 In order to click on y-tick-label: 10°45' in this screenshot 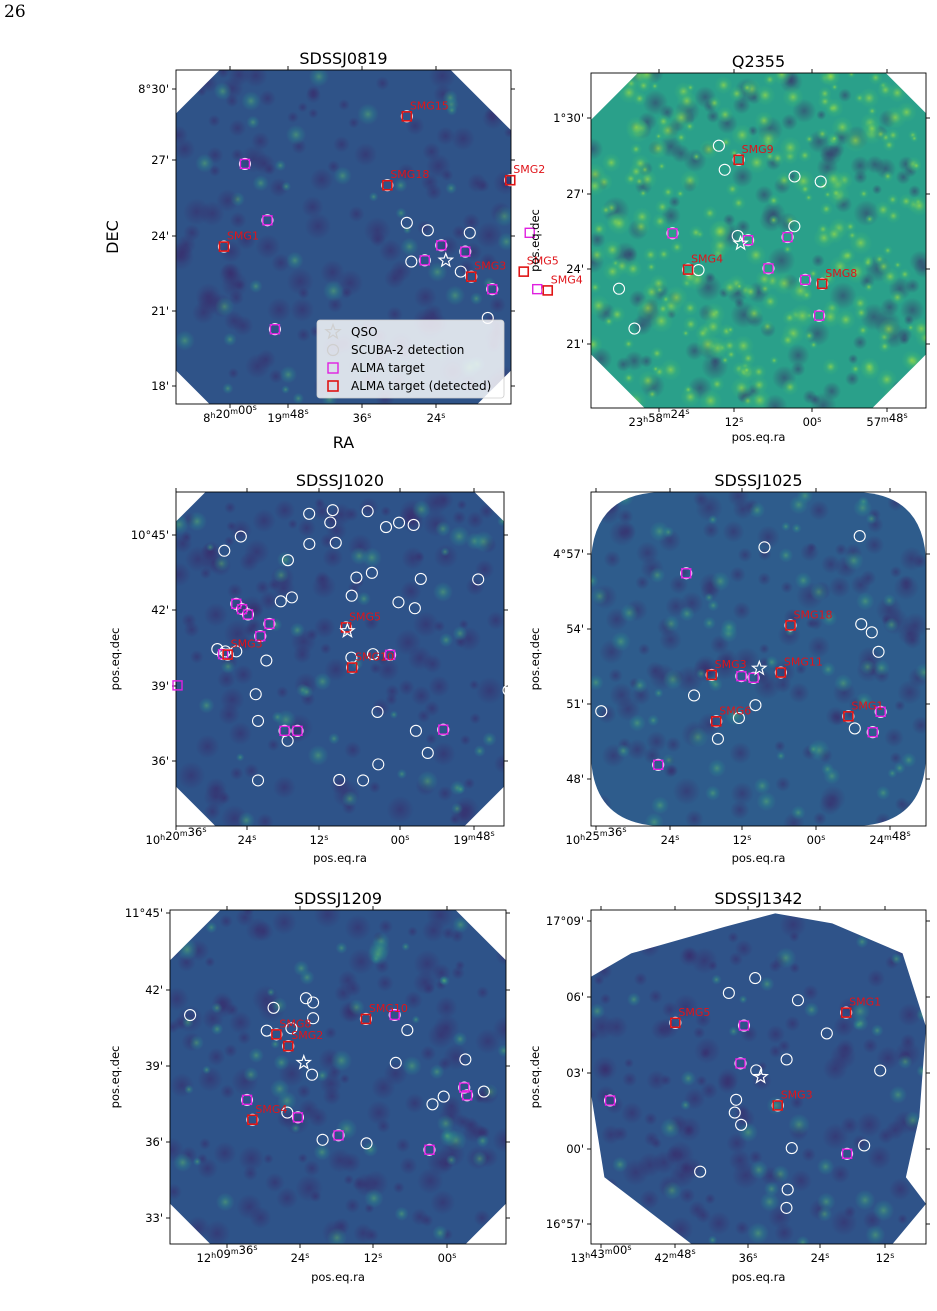, I will do `click(150, 535)`.